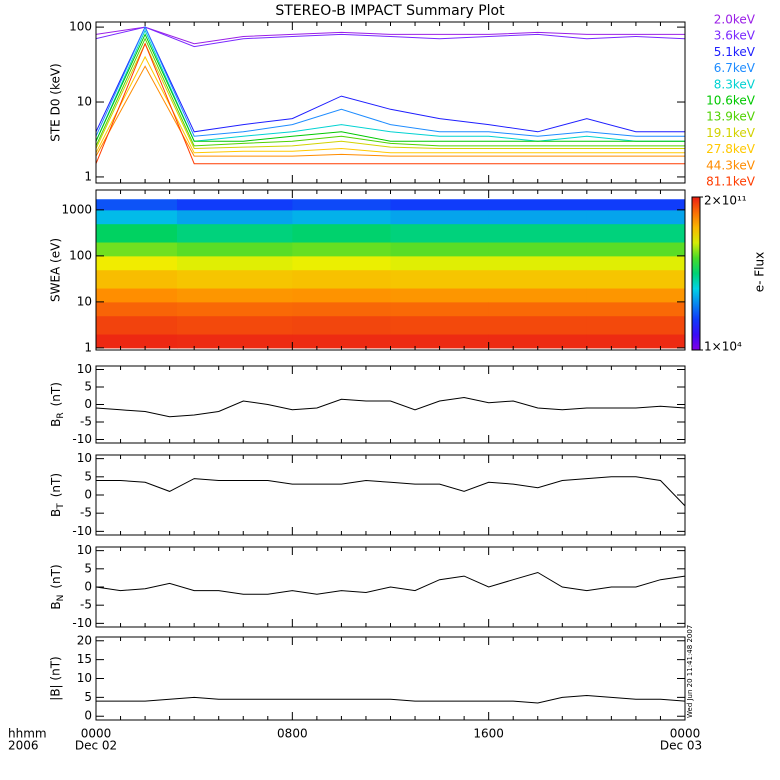 This screenshot has width=780, height=780. Describe the element at coordinates (735, 68) in the screenshot. I see `legend-entry: 6.7keV` at that location.